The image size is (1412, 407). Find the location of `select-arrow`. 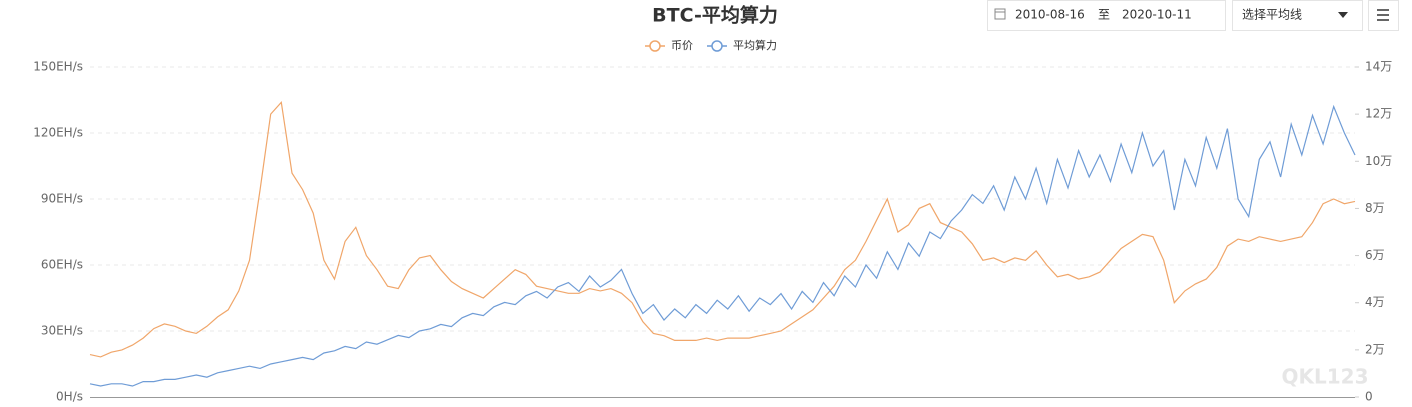

select-arrow is located at coordinates (1343, 15).